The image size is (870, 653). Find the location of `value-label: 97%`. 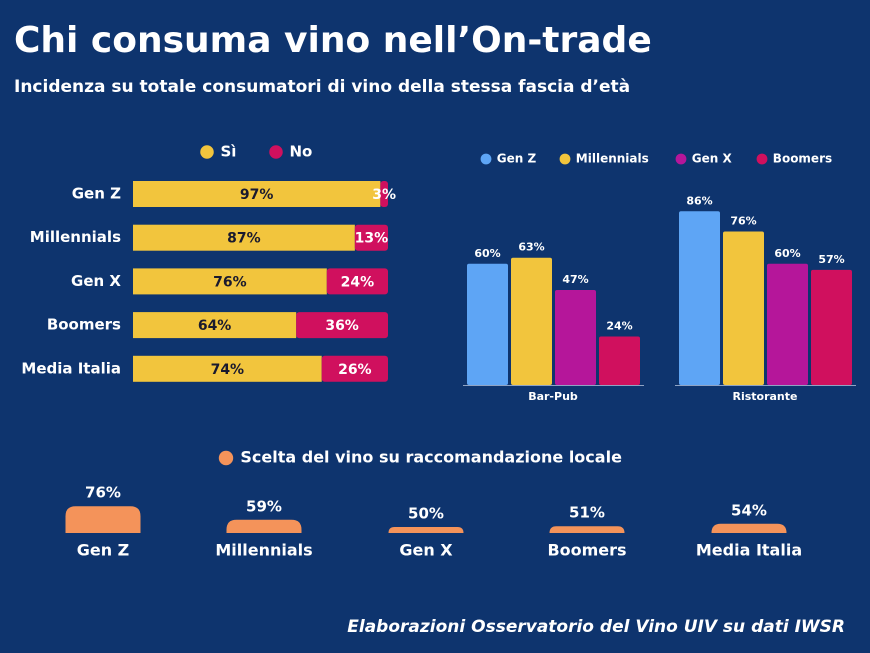

value-label: 97% is located at coordinates (257, 195).